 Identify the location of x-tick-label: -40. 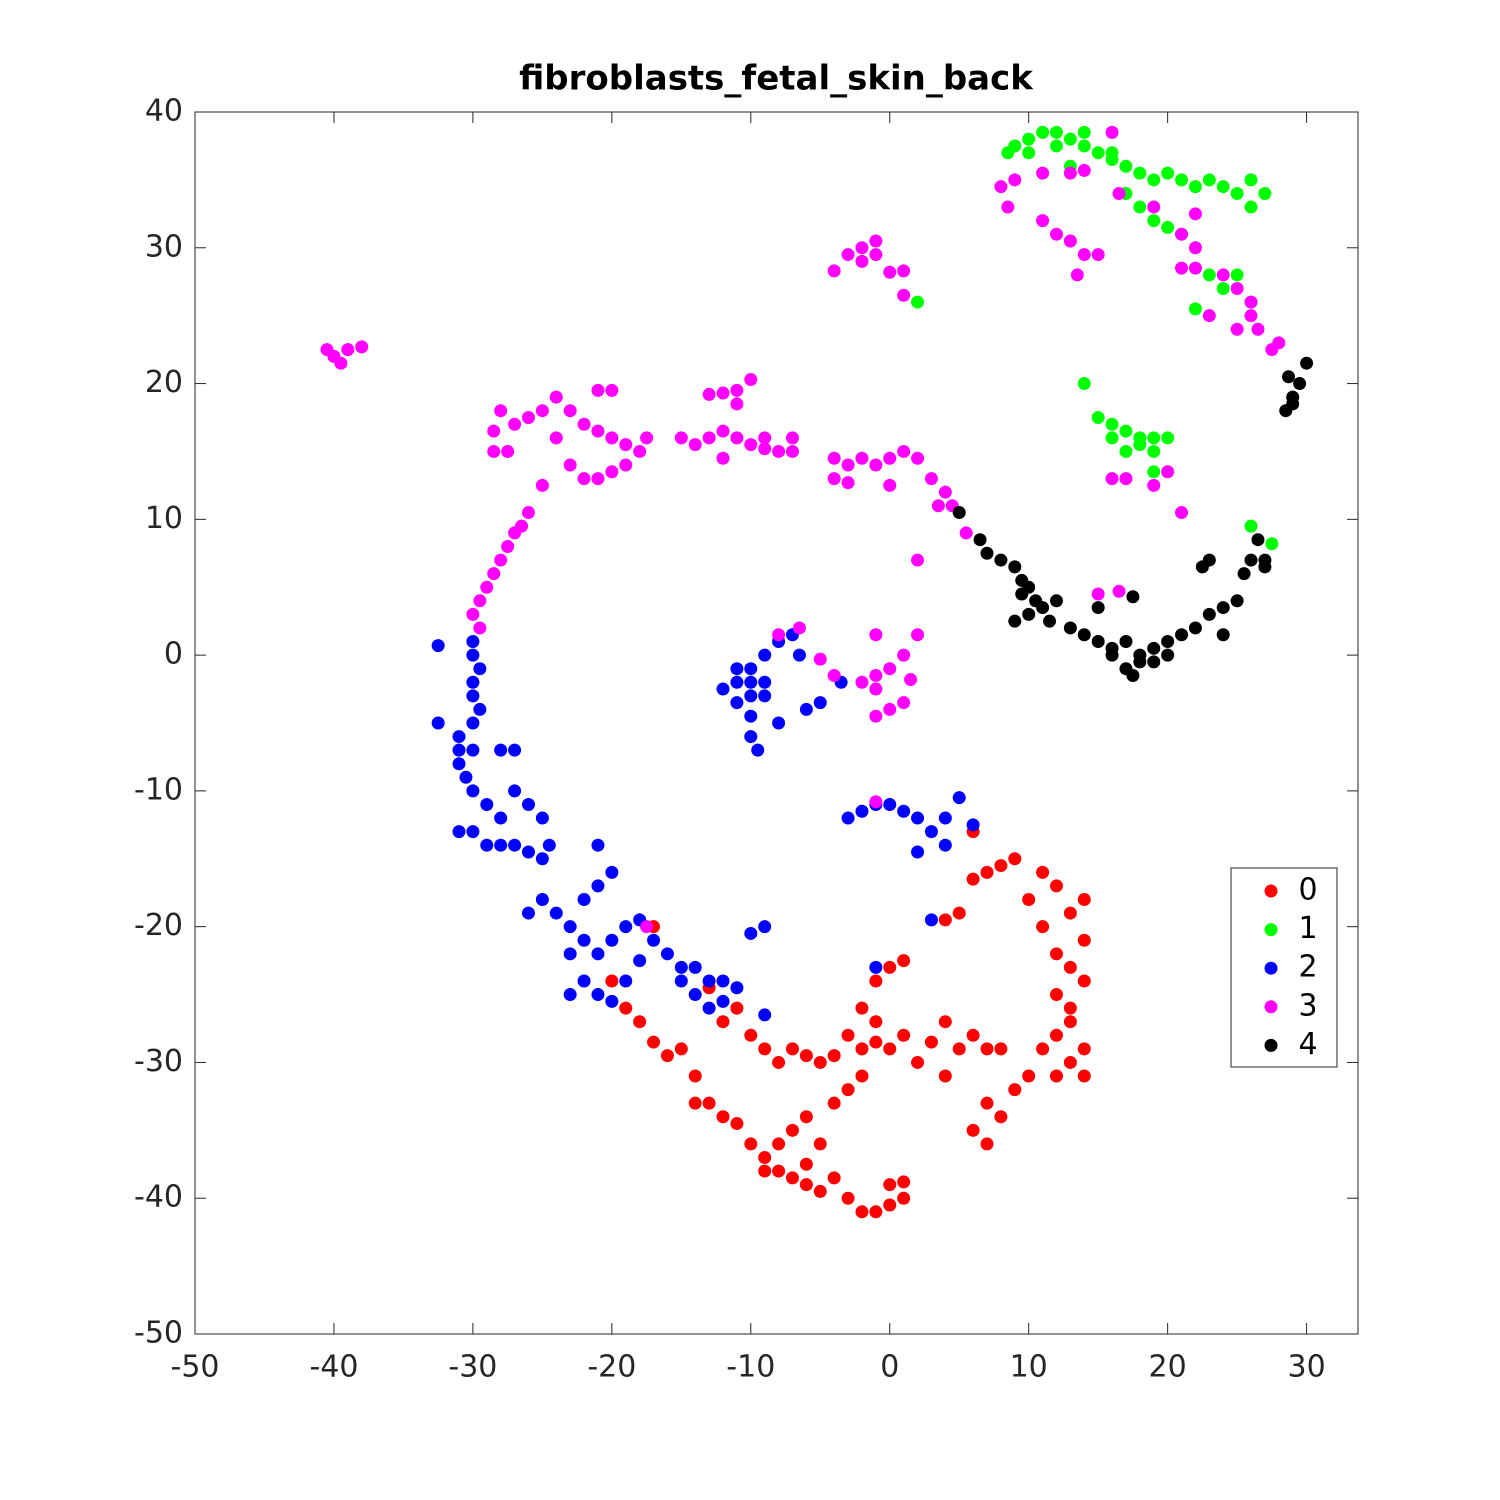
(333, 1367).